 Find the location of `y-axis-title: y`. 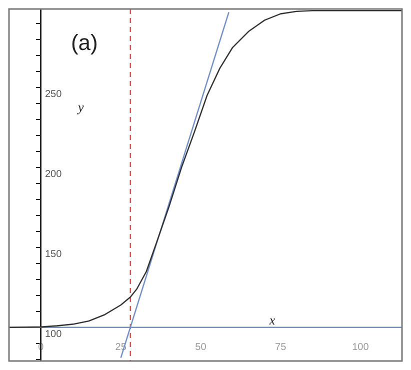

y-axis-title: y is located at coordinates (80, 107).